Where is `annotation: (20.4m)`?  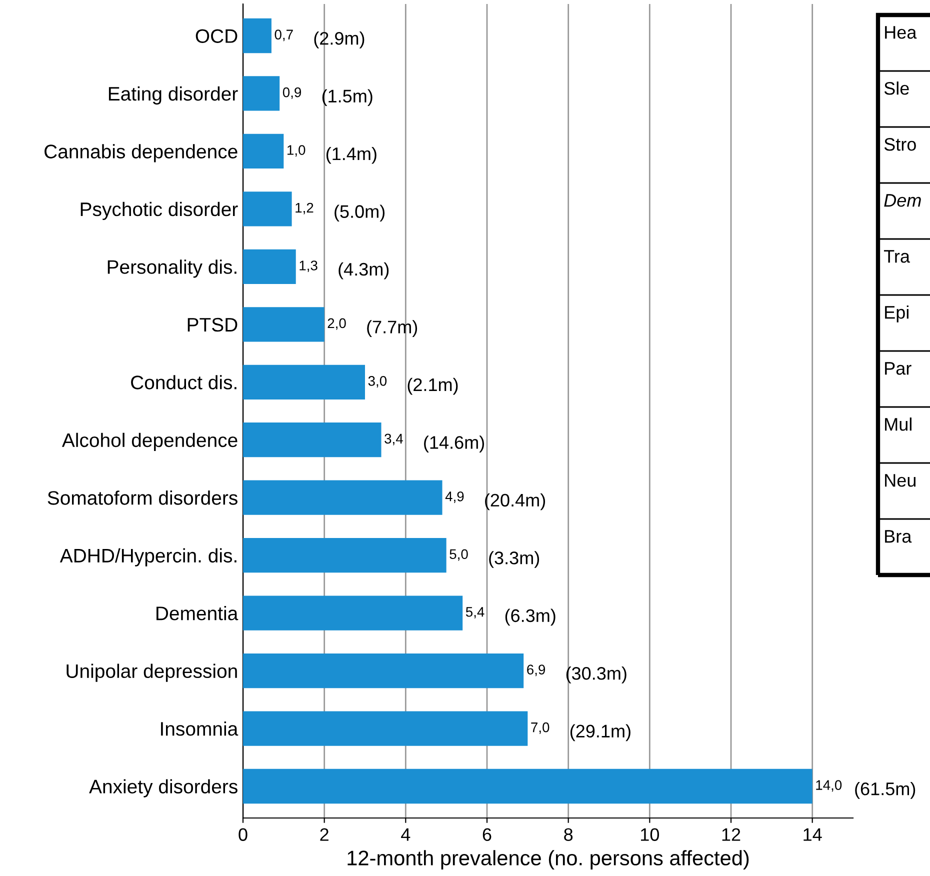
annotation: (20.4m) is located at coordinates (515, 501).